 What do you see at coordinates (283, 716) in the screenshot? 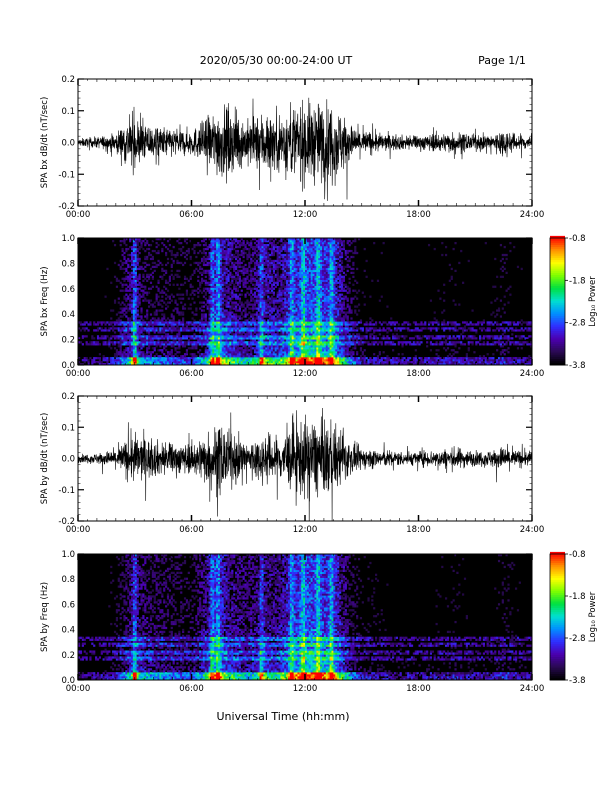
I see `x-axis-label: Universal Time (hh:mm)` at bounding box center [283, 716].